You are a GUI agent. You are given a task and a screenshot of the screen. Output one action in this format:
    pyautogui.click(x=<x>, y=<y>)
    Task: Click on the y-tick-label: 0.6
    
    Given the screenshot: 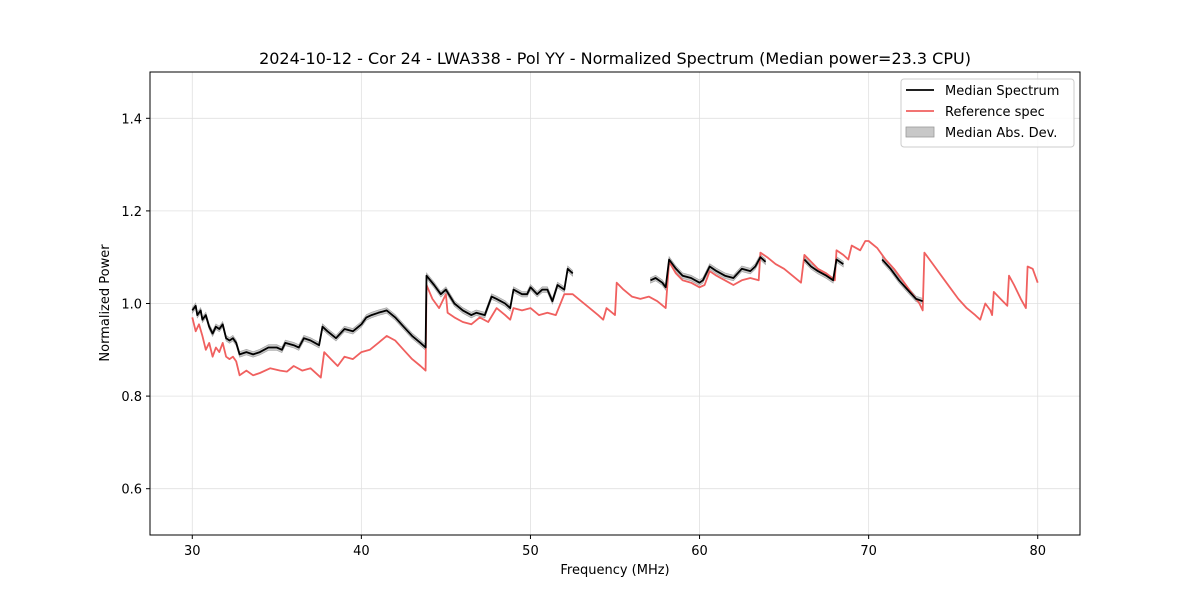 What is the action you would take?
    pyautogui.click(x=131, y=490)
    